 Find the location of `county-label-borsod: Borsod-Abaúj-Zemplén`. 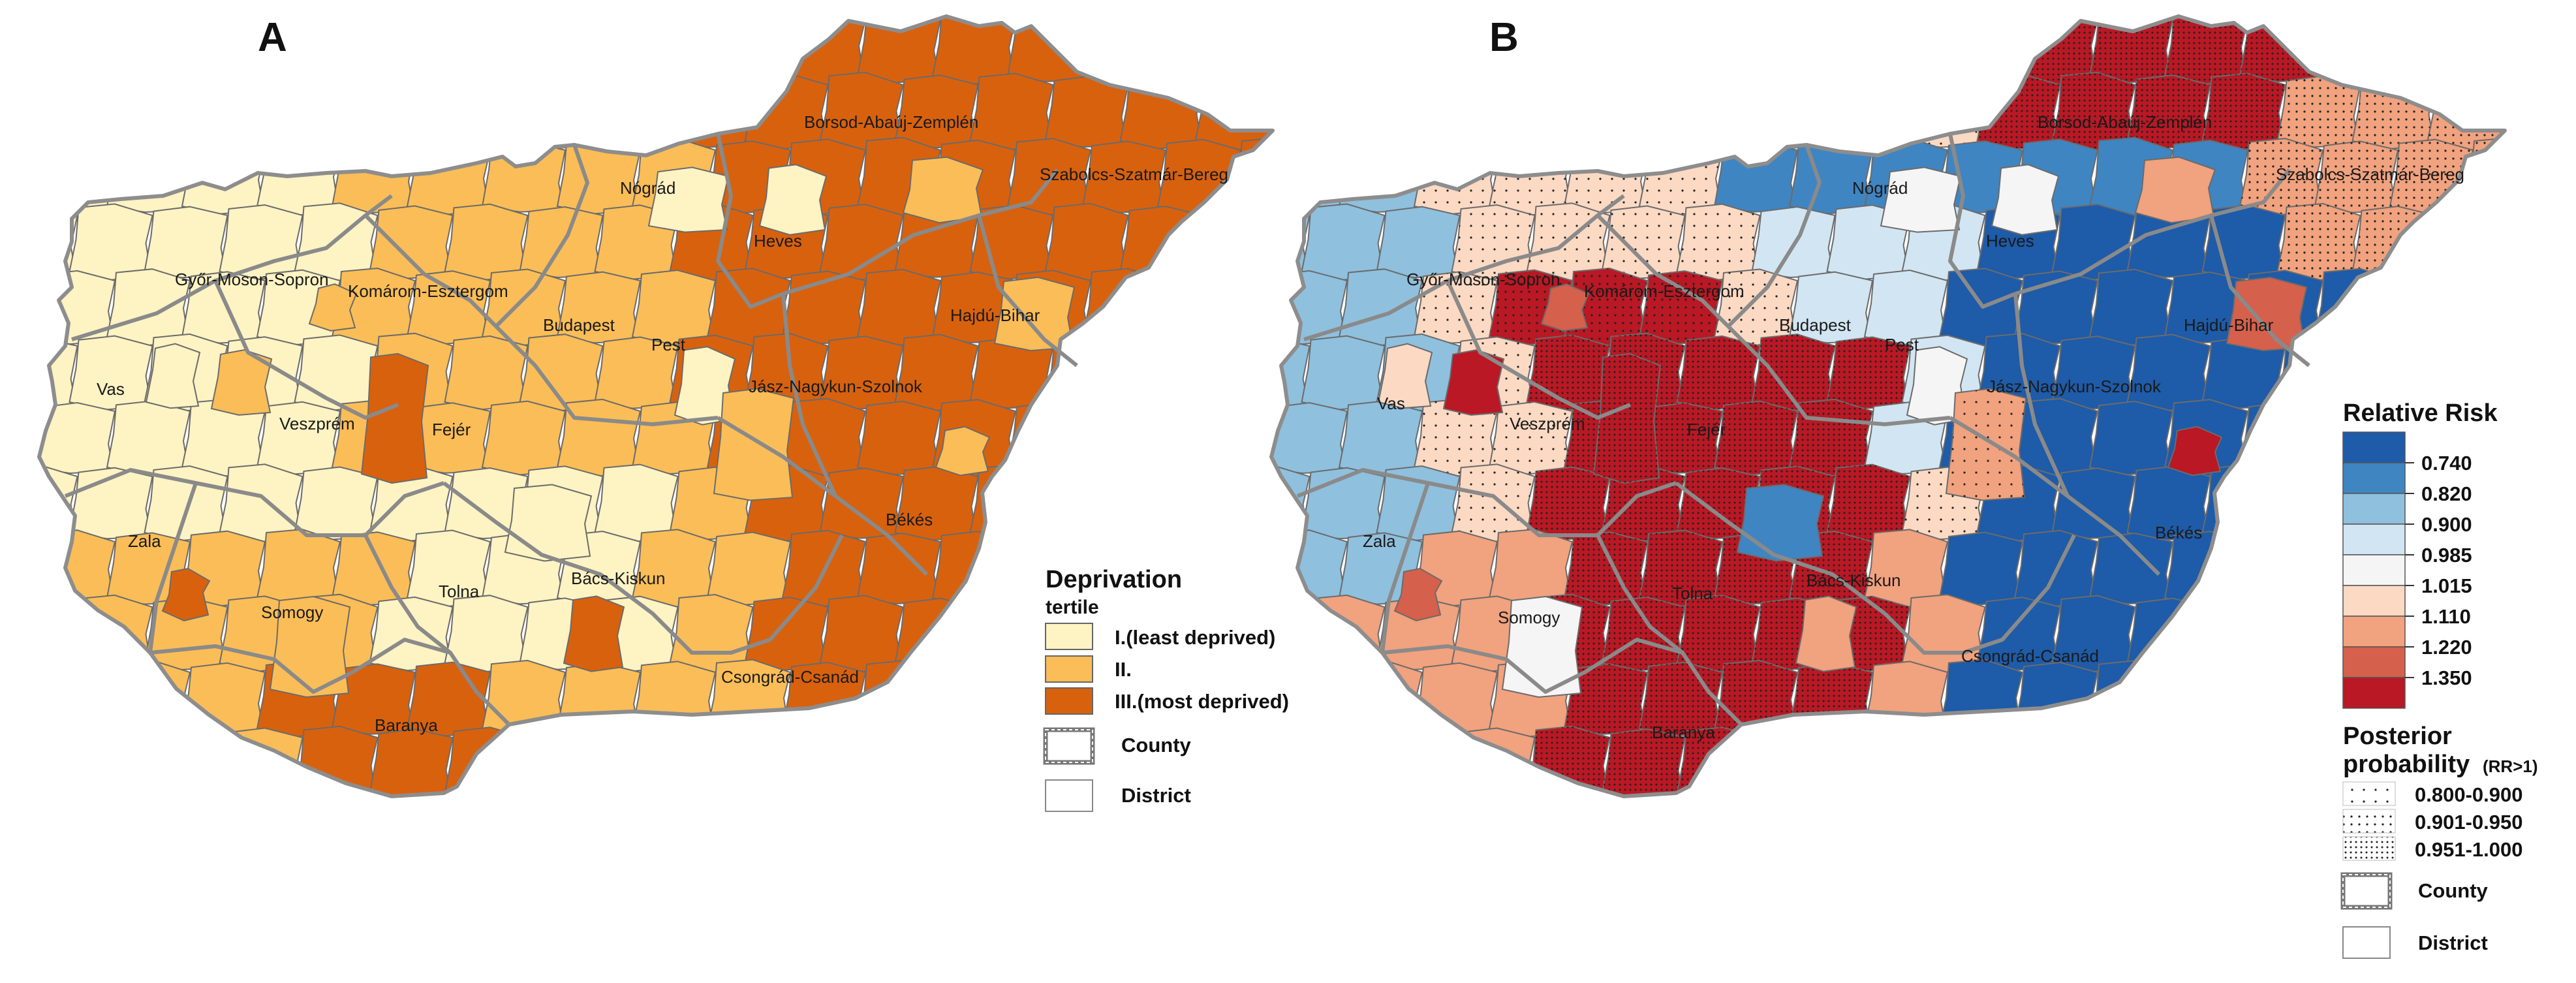

county-label-borsod: Borsod-Abaúj-Zemplén is located at coordinates (891, 122).